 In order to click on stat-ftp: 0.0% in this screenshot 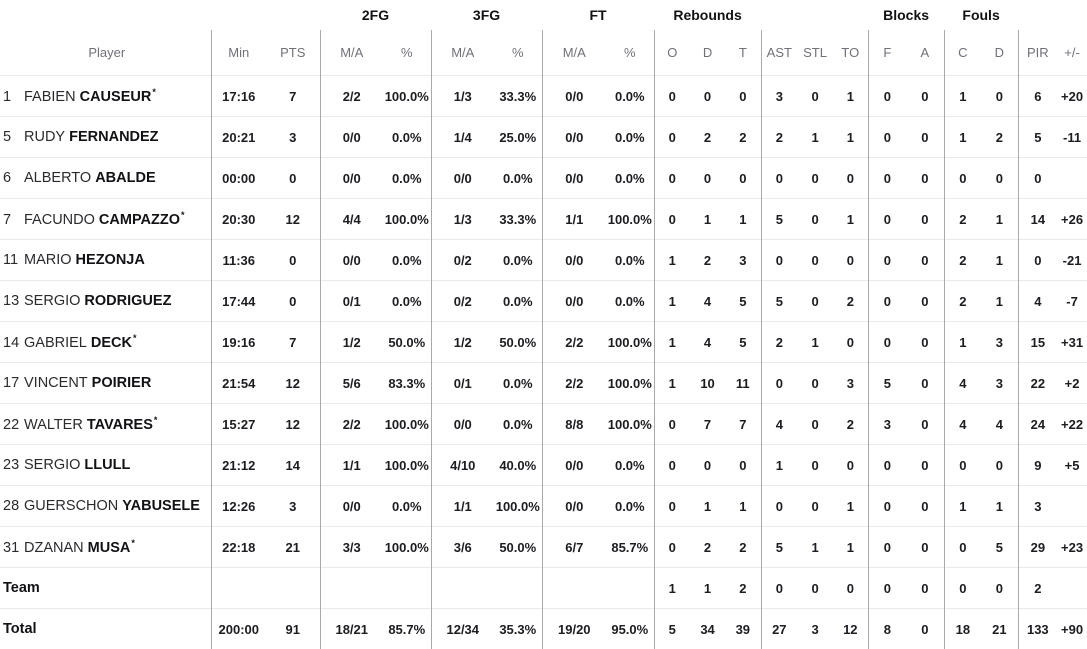, I will do `click(630, 506)`.